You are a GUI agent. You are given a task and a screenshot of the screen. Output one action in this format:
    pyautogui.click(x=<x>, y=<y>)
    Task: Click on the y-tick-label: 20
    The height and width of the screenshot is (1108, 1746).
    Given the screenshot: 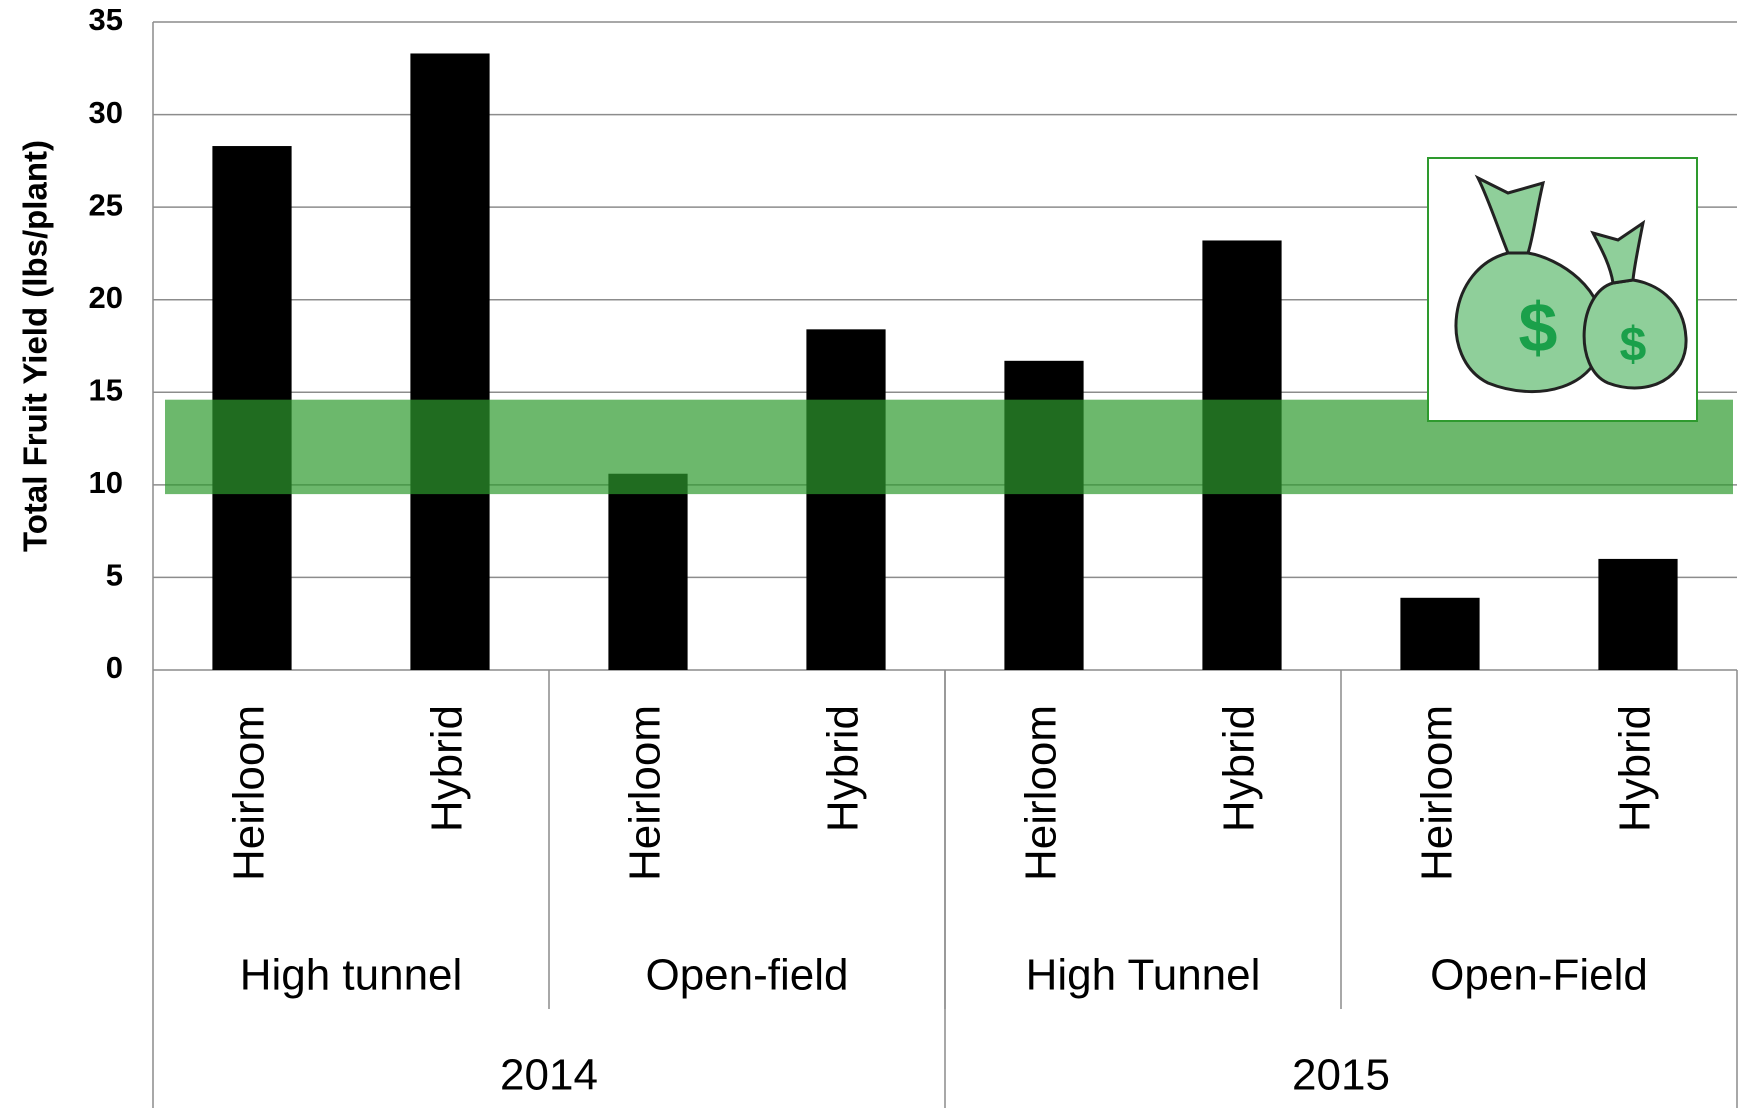 What is the action you would take?
    pyautogui.click(x=106, y=297)
    